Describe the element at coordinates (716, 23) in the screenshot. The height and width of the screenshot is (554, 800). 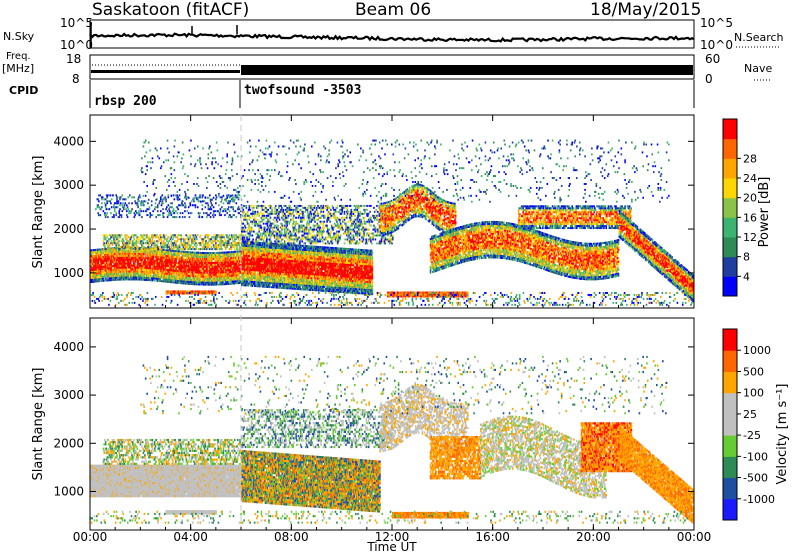
I see `noise-right-tick-top: 10^5` at that location.